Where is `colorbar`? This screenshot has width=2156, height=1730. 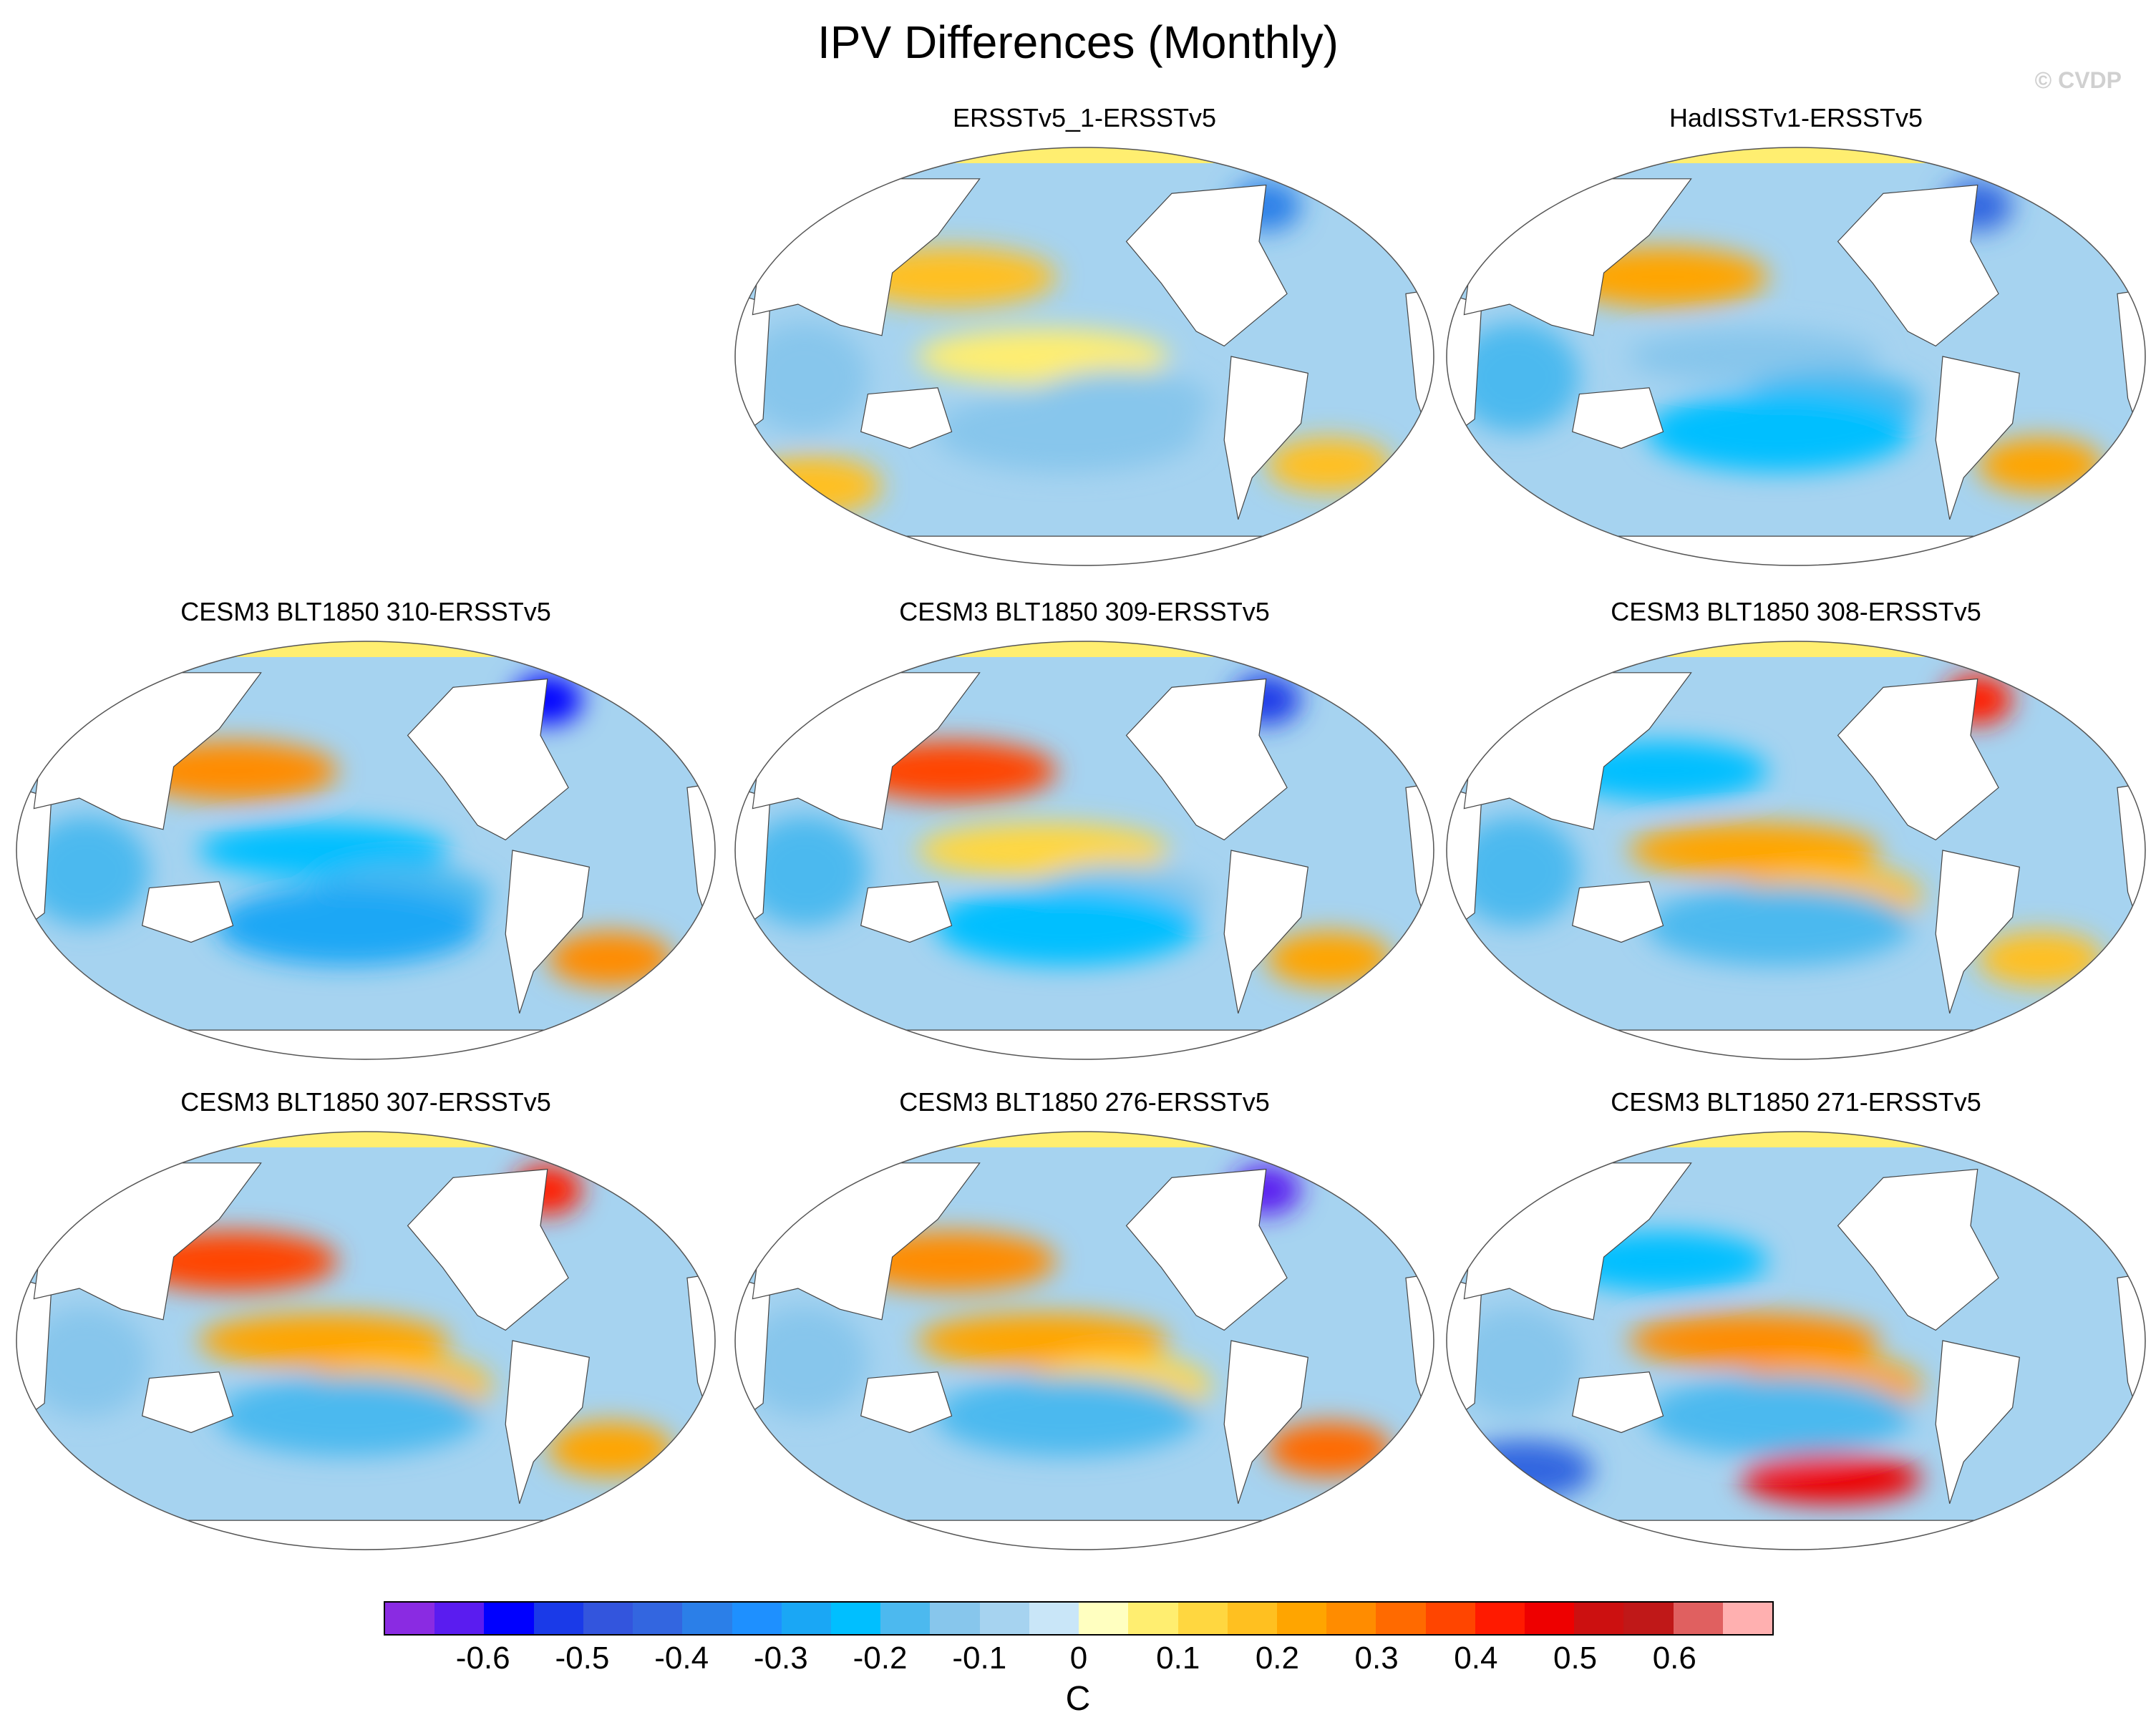
colorbar is located at coordinates (1079, 1618).